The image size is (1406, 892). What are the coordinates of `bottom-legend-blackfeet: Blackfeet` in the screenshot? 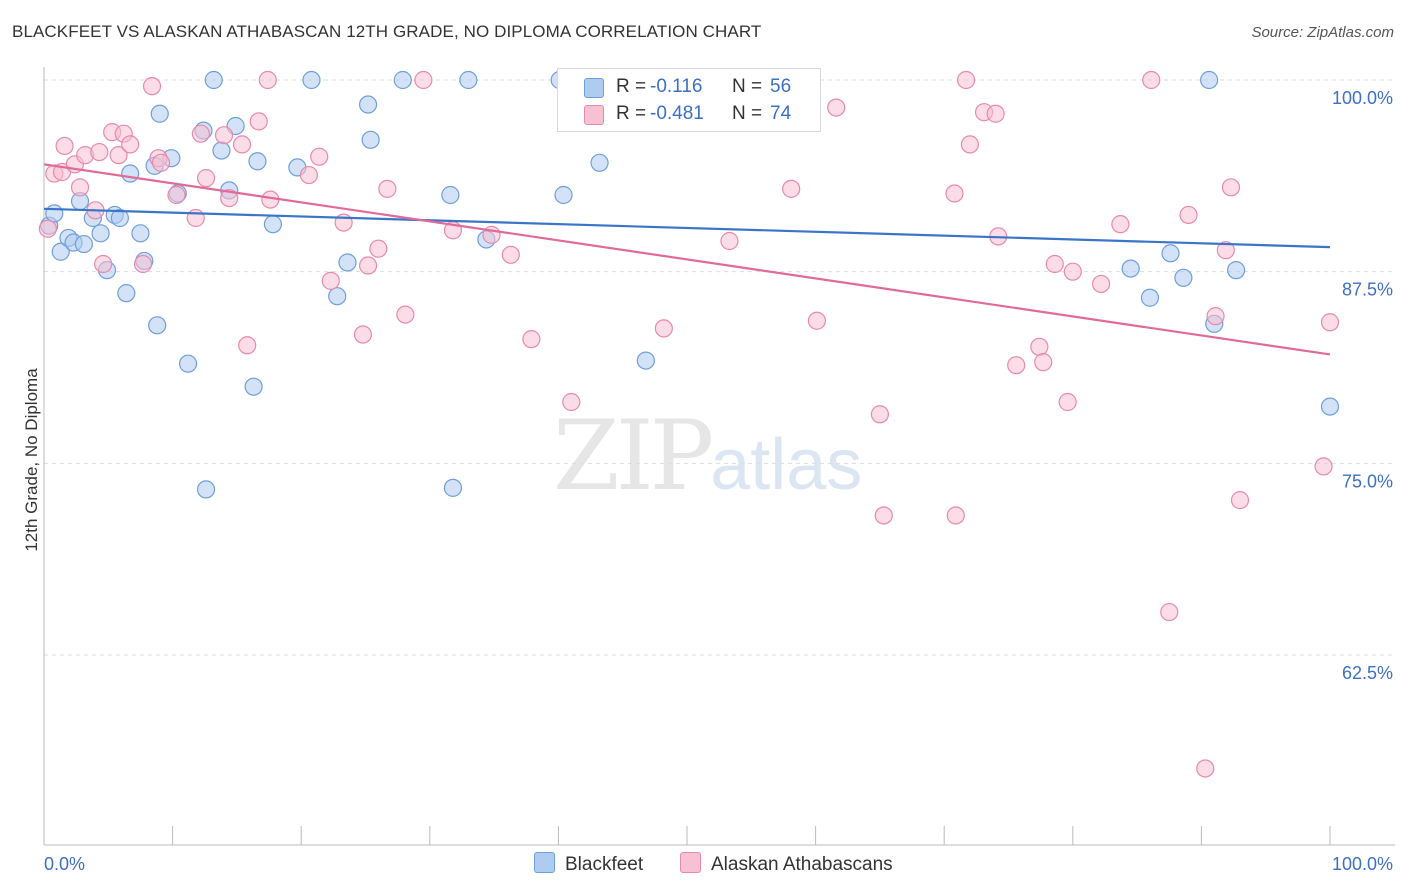 It's located at (588, 864).